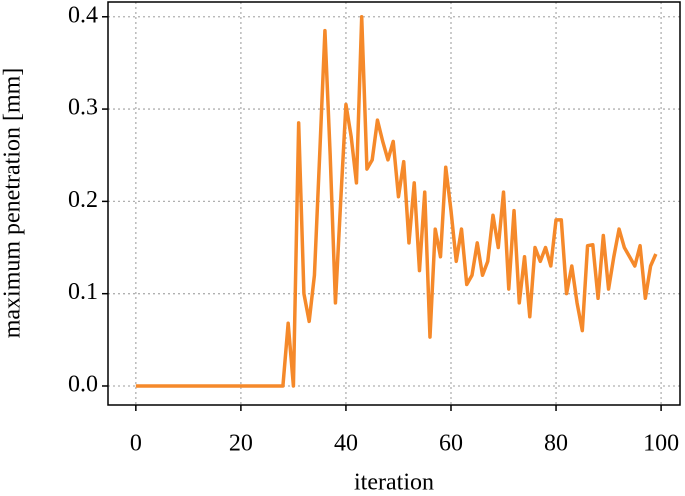  Describe the element at coordinates (346, 444) in the screenshot. I see `x-tick-label: 40` at that location.